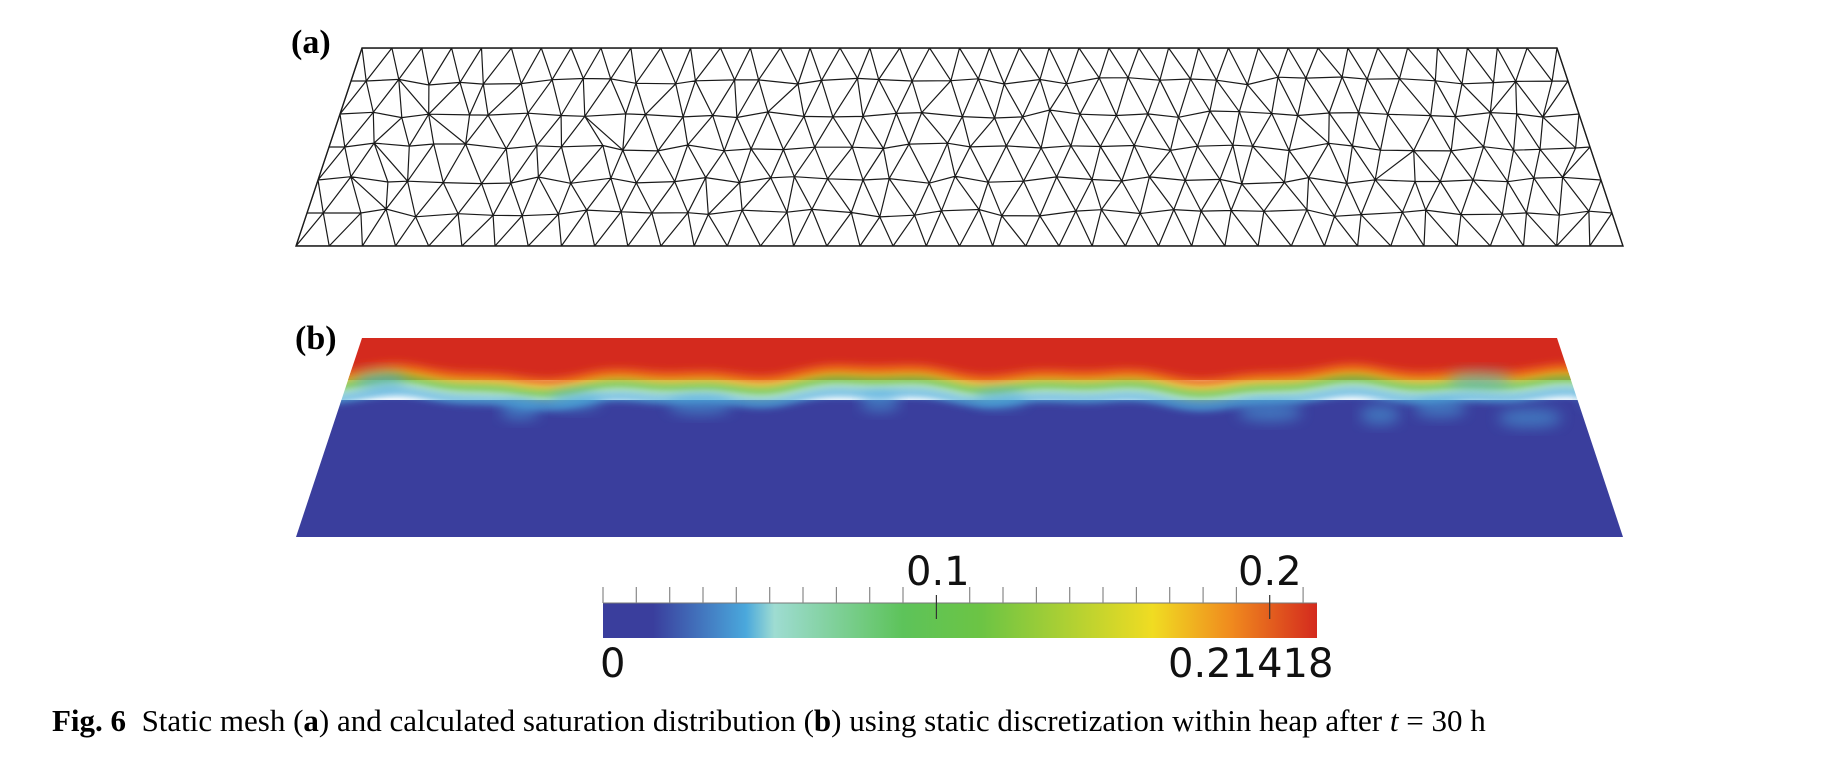 This screenshot has height=774, width=1830. Describe the element at coordinates (822, 720) in the screenshot. I see `caption-ref-b: b` at that location.